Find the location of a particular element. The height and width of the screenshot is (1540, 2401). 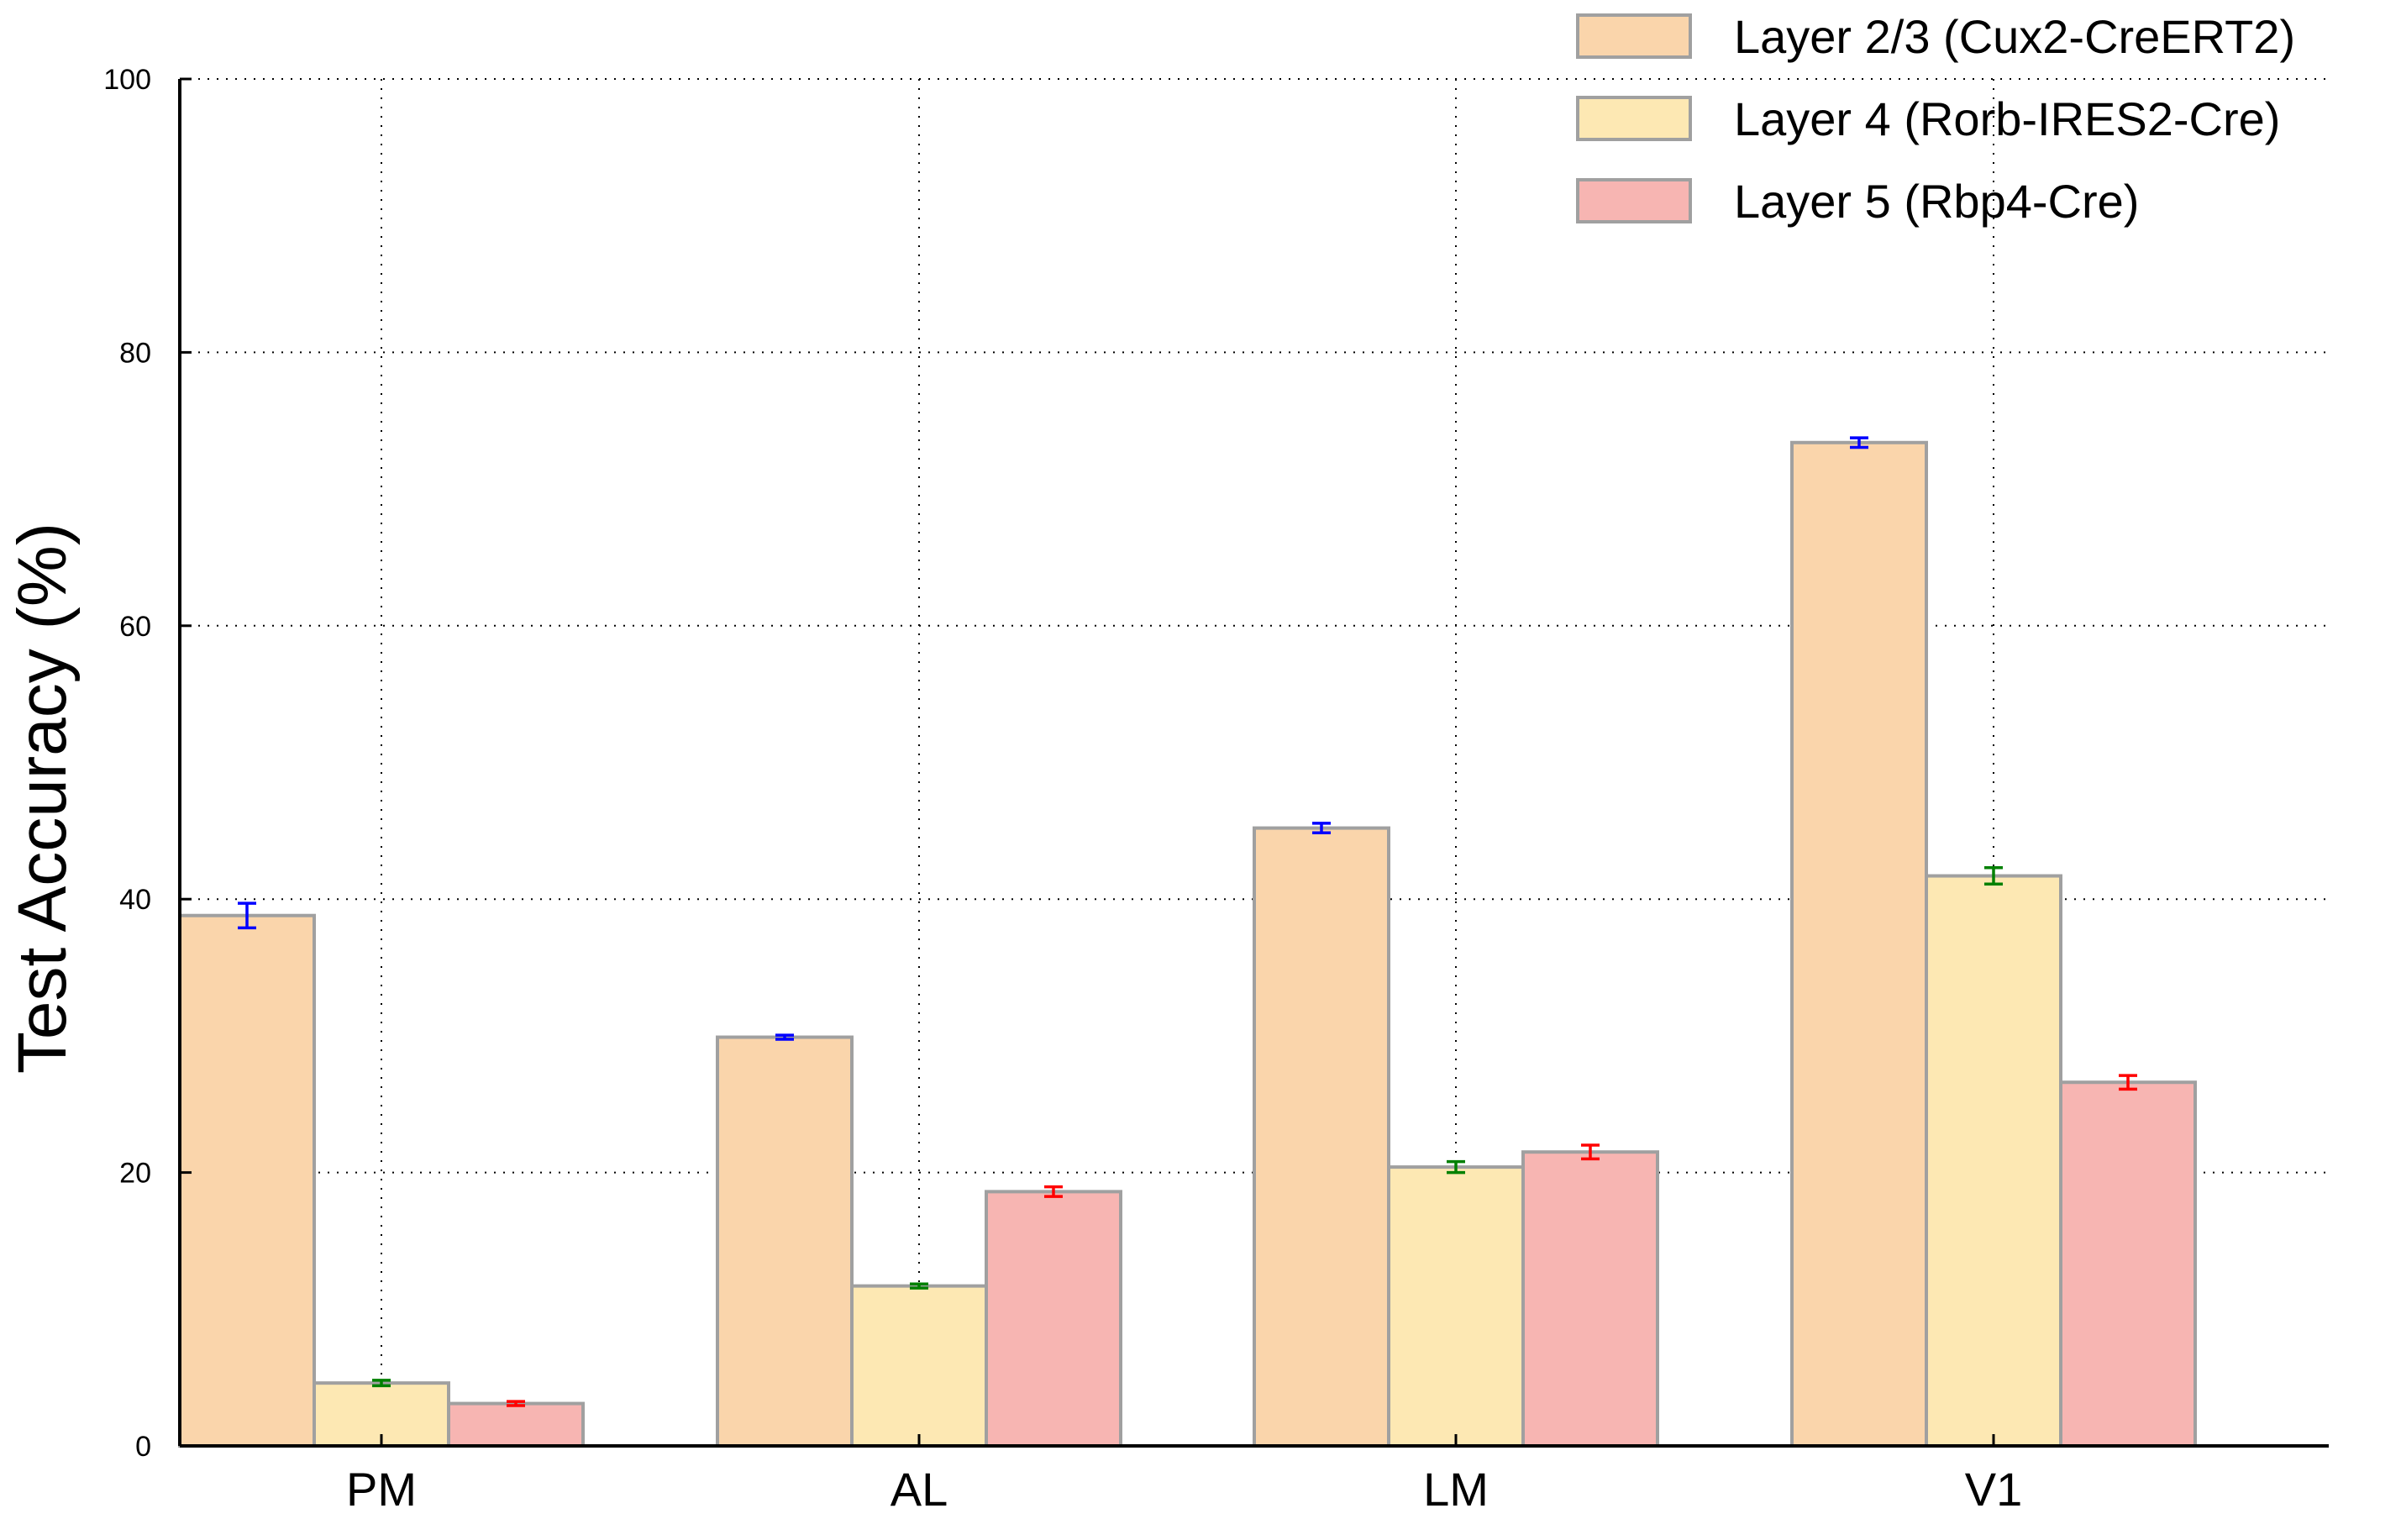

legend-item-3: Layer 5 (Rbp4-Cre) is located at coordinates (1857, 202).